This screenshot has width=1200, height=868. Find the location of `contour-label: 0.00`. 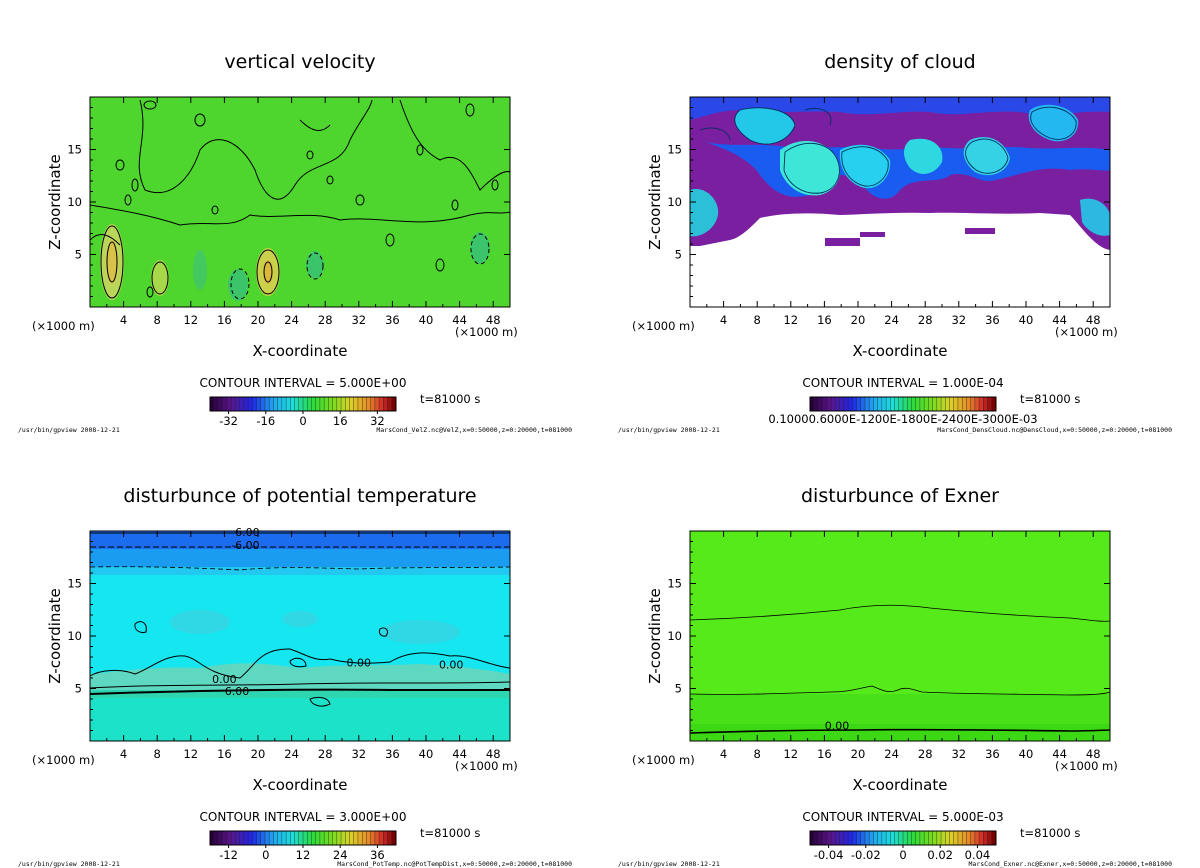

contour-label: 0.00 is located at coordinates (224, 679).